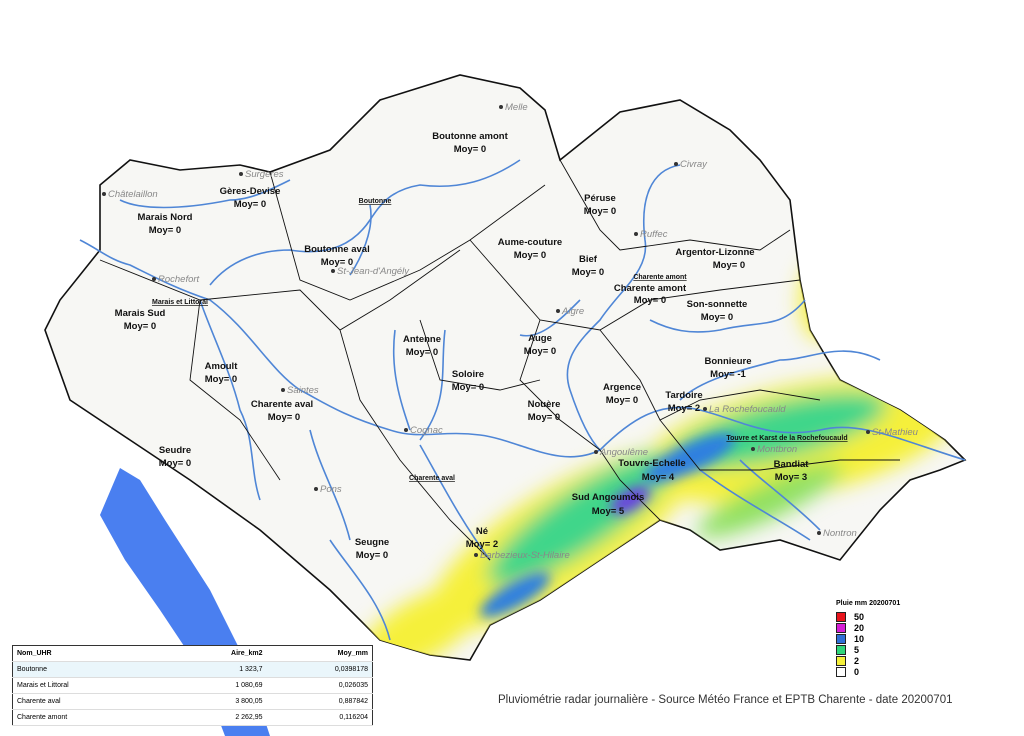  What do you see at coordinates (857, 649) in the screenshot?
I see `legend-label: 5` at bounding box center [857, 649].